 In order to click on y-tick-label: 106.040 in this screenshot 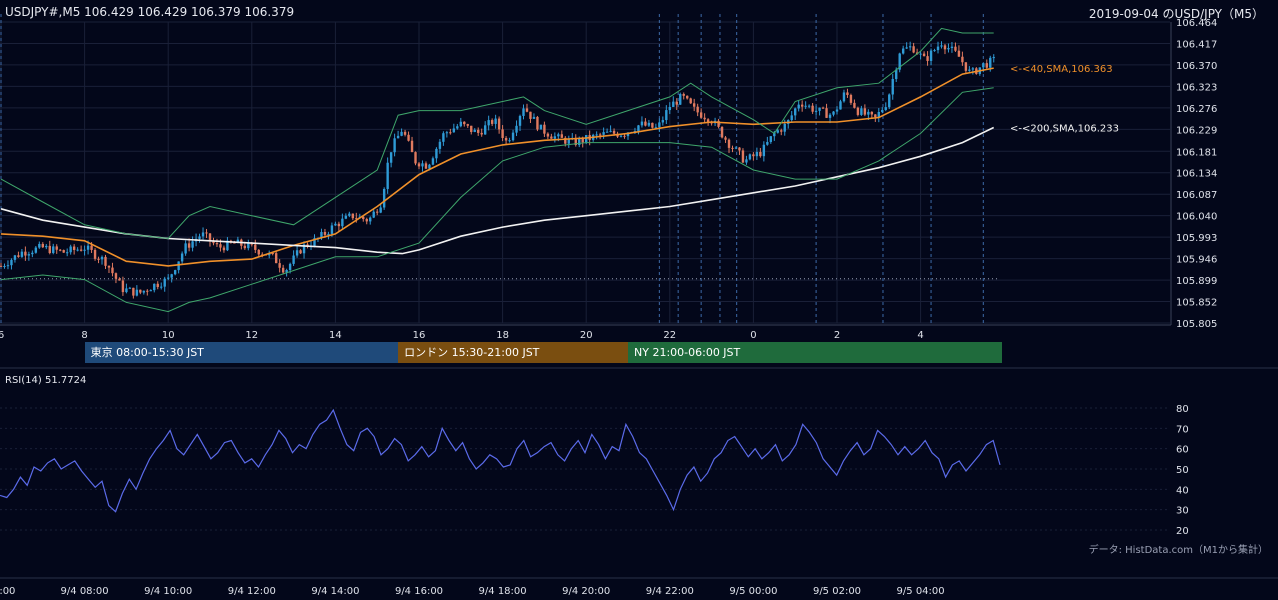, I will do `click(1196, 217)`.